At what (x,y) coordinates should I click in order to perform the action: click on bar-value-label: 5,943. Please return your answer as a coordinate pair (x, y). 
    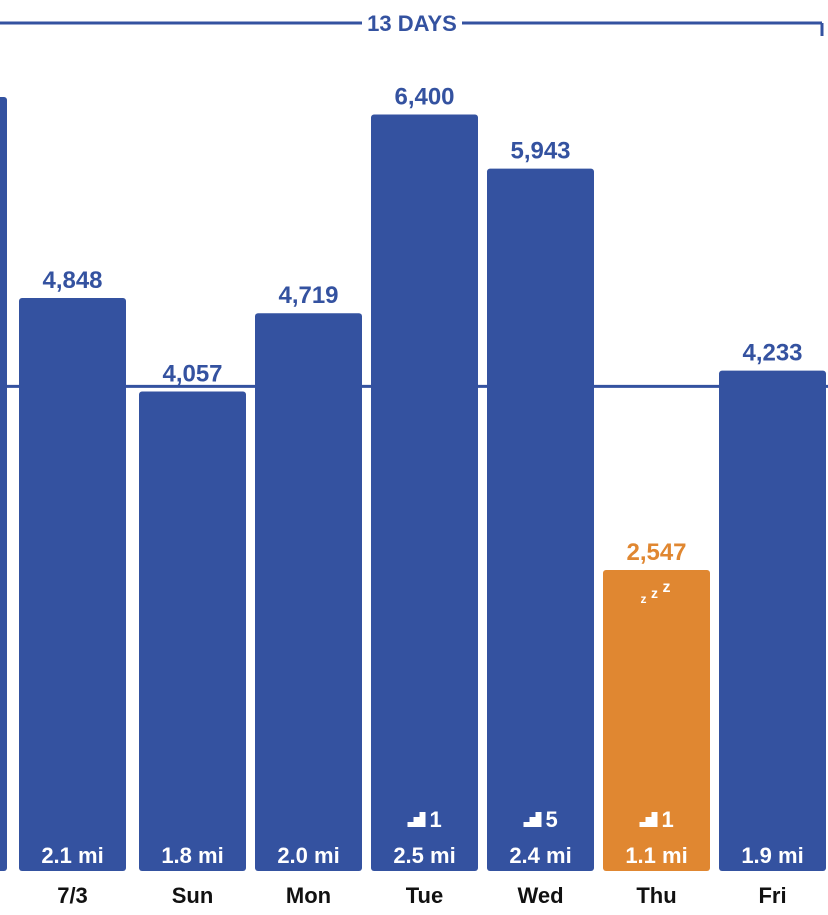
    Looking at the image, I should click on (540, 151).